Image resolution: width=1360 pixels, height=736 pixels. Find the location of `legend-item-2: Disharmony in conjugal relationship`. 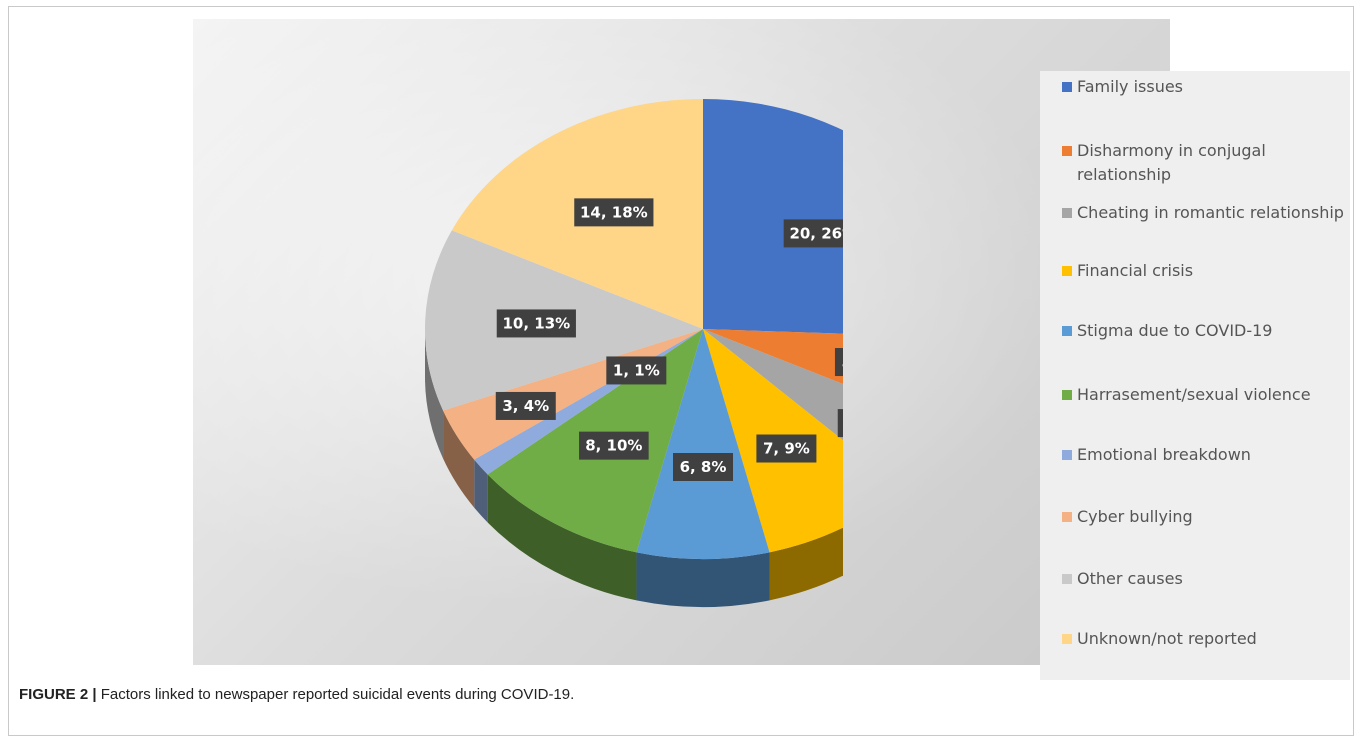

legend-item-2: Disharmony in conjugal relationship is located at coordinates (1207, 163).